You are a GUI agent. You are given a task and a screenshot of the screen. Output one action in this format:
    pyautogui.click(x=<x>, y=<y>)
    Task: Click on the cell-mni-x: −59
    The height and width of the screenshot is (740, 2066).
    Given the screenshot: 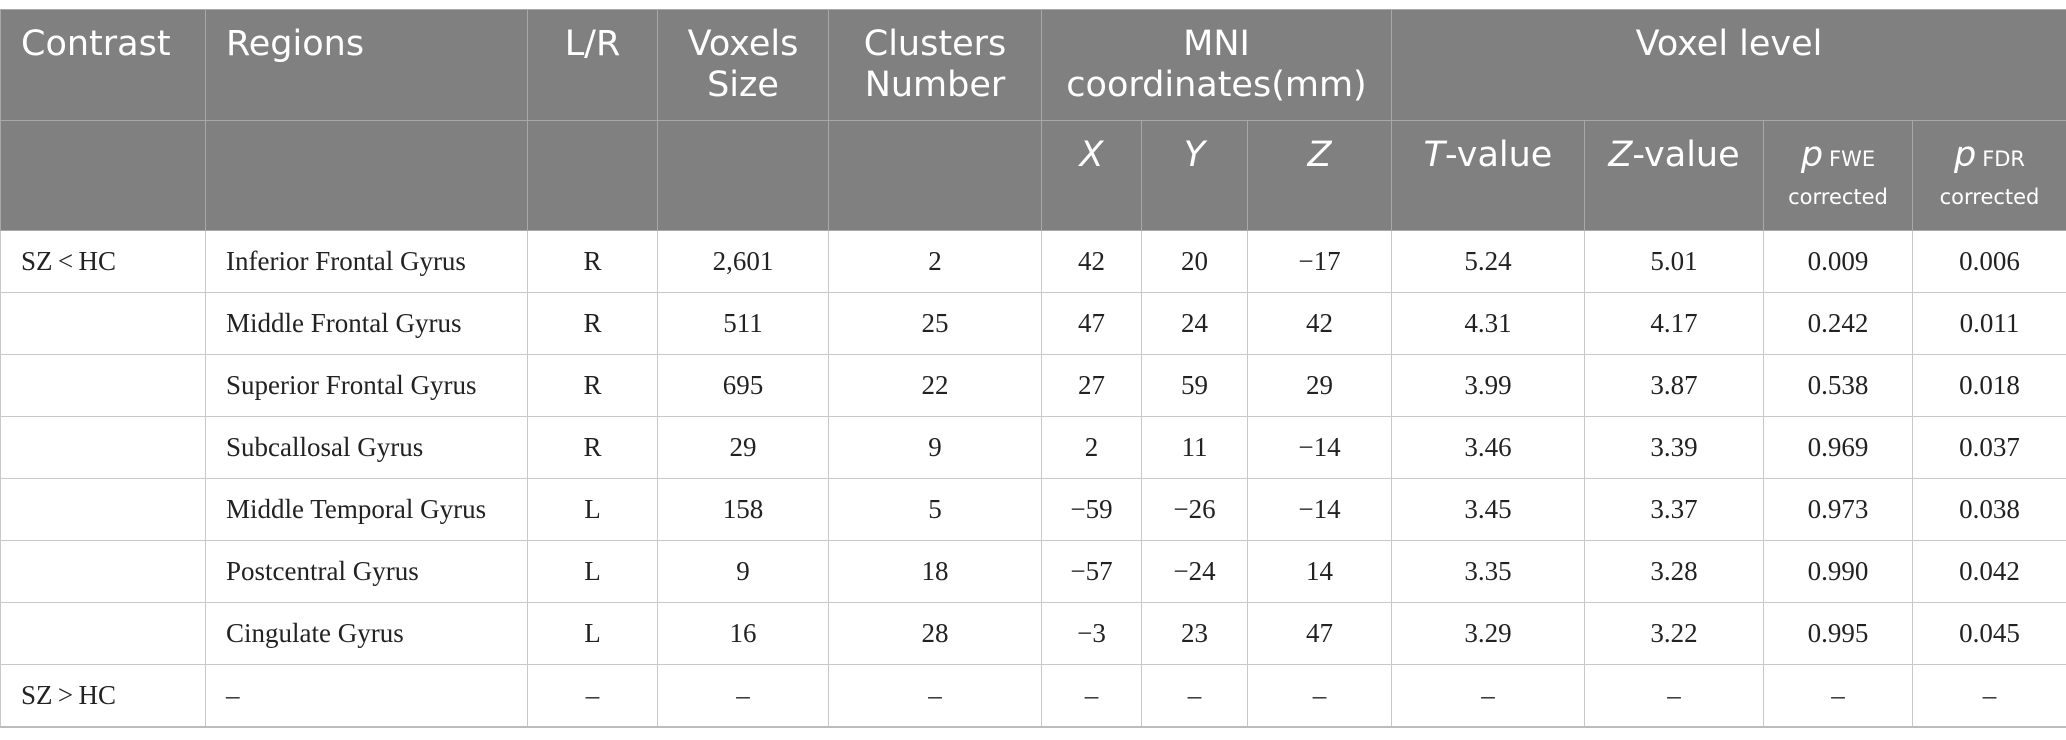 What is the action you would take?
    pyautogui.click(x=1091, y=509)
    